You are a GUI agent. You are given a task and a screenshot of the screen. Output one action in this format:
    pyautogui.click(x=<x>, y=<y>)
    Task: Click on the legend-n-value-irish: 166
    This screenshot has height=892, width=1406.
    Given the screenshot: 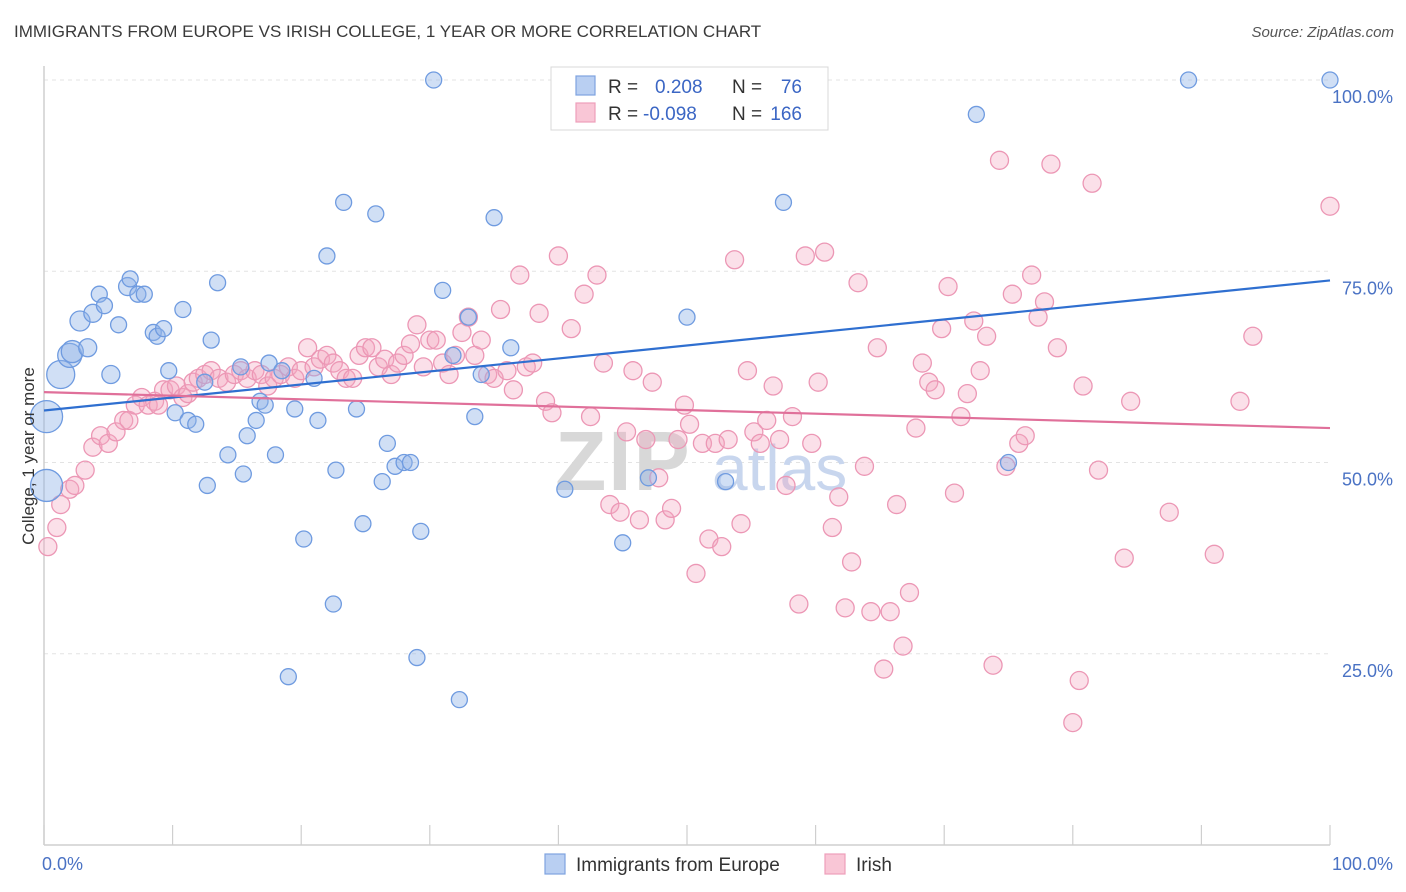 What is the action you would take?
    pyautogui.click(x=786, y=114)
    